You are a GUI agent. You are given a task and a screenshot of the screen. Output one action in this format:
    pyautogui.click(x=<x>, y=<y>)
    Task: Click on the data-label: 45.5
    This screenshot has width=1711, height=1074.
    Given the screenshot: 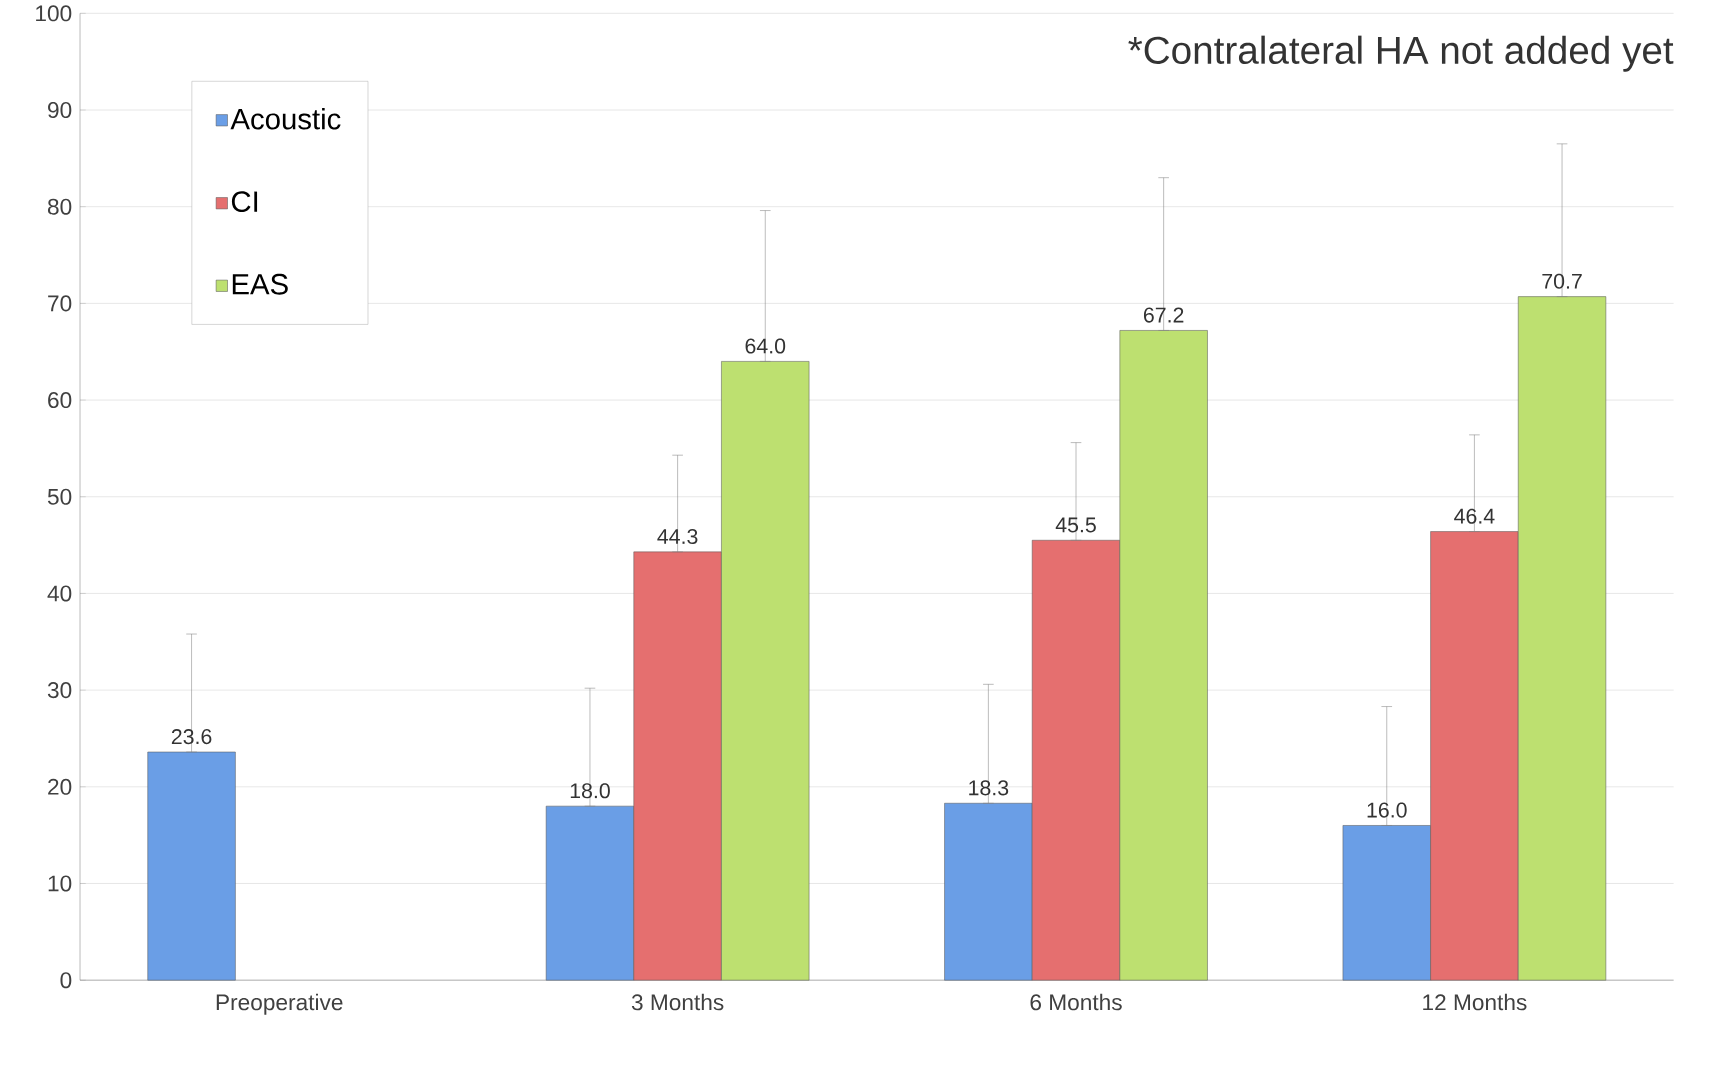 What is the action you would take?
    pyautogui.click(x=1075, y=525)
    